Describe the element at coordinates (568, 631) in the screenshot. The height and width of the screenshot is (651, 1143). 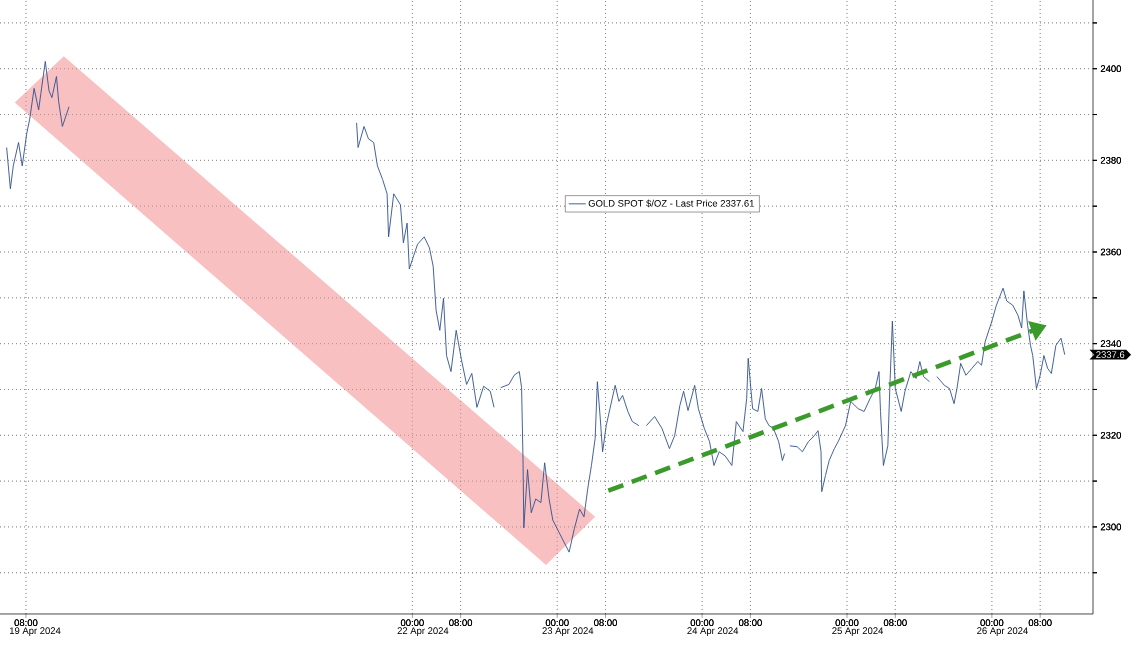
I see `x2-tick-label: 23 Apr 2024` at that location.